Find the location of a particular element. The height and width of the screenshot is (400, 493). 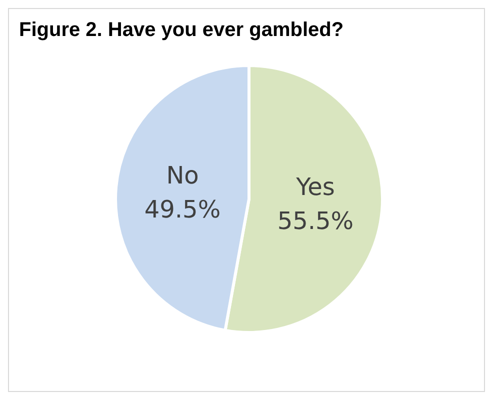

chart-title: Figure 2. Have you ever gambled? is located at coordinates (181, 30).